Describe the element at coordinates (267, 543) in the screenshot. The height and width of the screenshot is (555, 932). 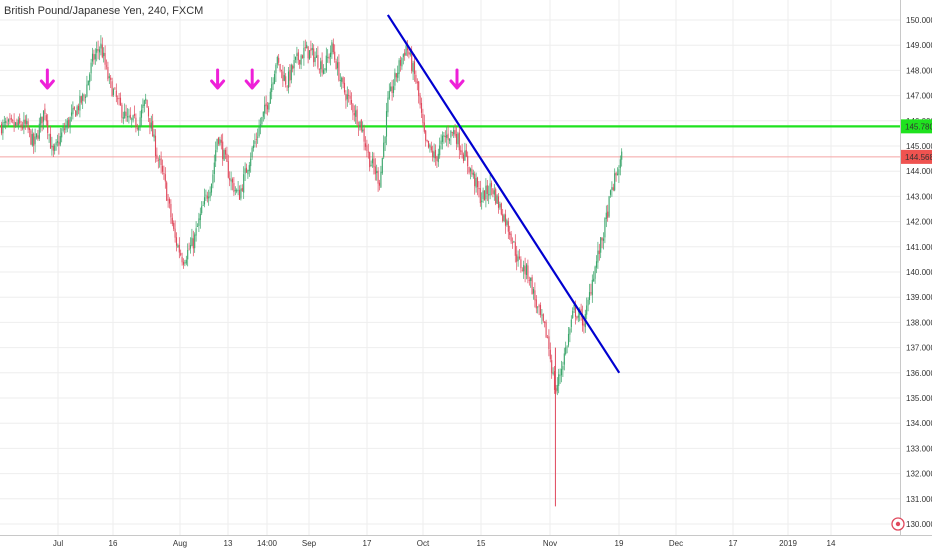
I see `x-tick-label: 14:00` at that location.